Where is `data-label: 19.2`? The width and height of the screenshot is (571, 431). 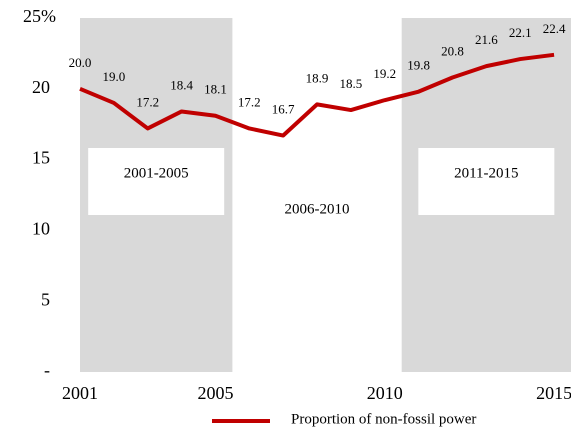
data-label: 19.2 is located at coordinates (384, 73).